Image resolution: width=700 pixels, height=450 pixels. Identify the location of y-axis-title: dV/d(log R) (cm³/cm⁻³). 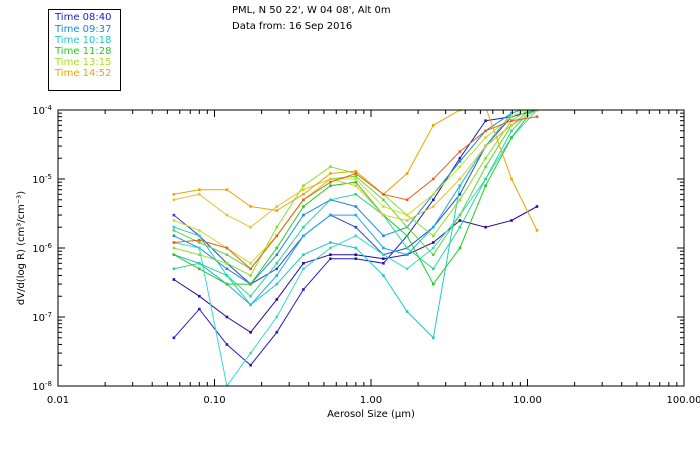
(21, 248).